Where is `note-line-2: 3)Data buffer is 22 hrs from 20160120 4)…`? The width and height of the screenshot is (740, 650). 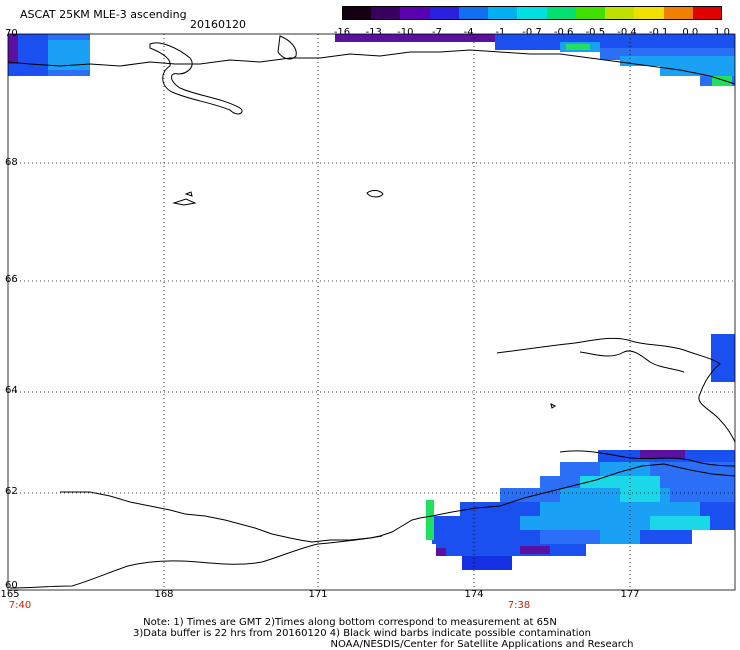 note-line-2: 3)Data buffer is 22 hrs from 20160120 4)… is located at coordinates (362, 633).